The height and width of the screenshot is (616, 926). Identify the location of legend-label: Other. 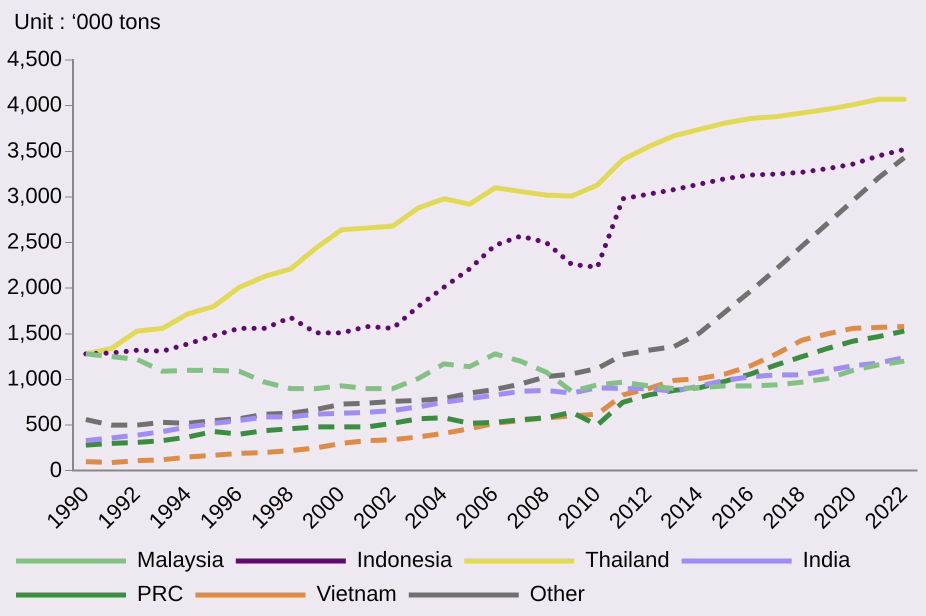
(557, 593).